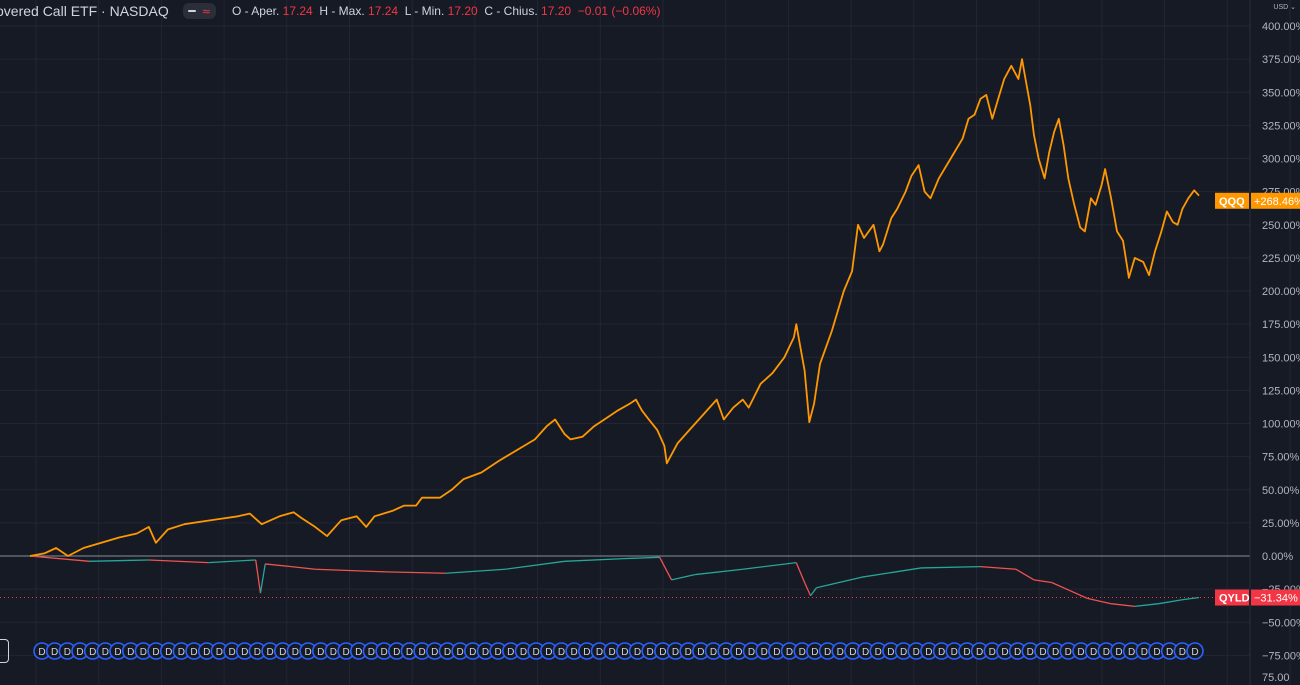  Describe the element at coordinates (424, 11) in the screenshot. I see `low-label: L - Min.` at that location.